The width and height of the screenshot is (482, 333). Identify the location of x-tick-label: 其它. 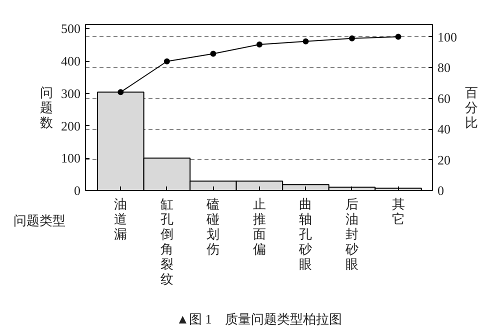
(398, 211).